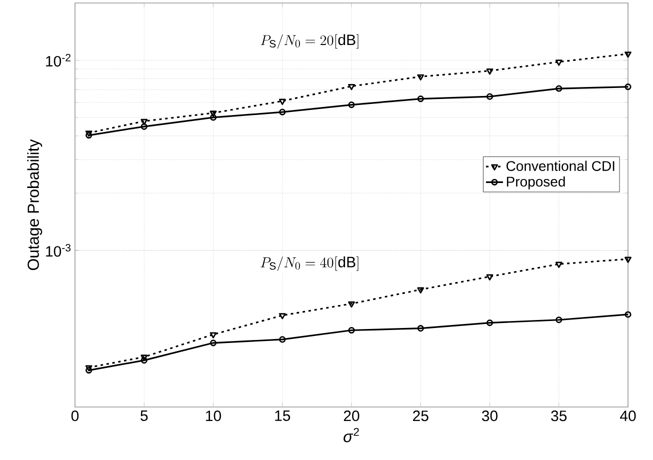  Describe the element at coordinates (144, 415) in the screenshot. I see `x-tick-label: 5` at that location.